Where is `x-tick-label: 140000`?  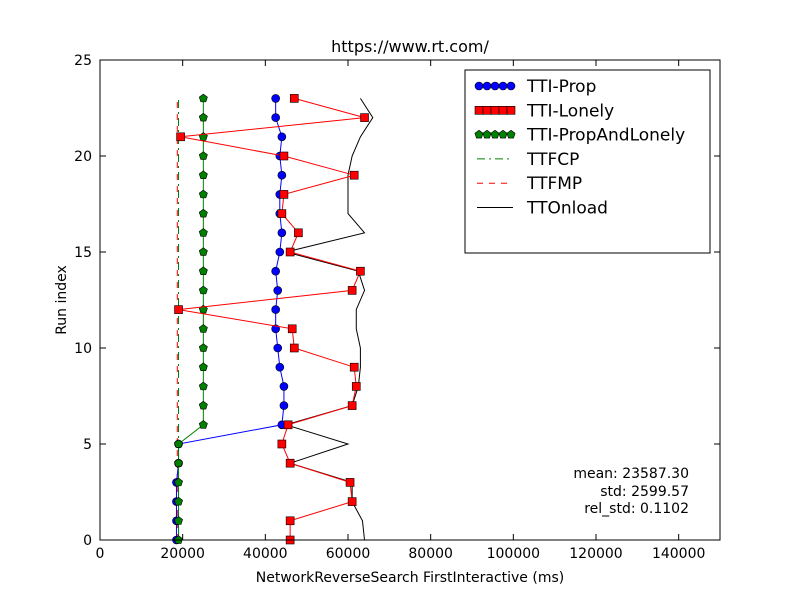
x-tick-label: 140000 is located at coordinates (678, 554).